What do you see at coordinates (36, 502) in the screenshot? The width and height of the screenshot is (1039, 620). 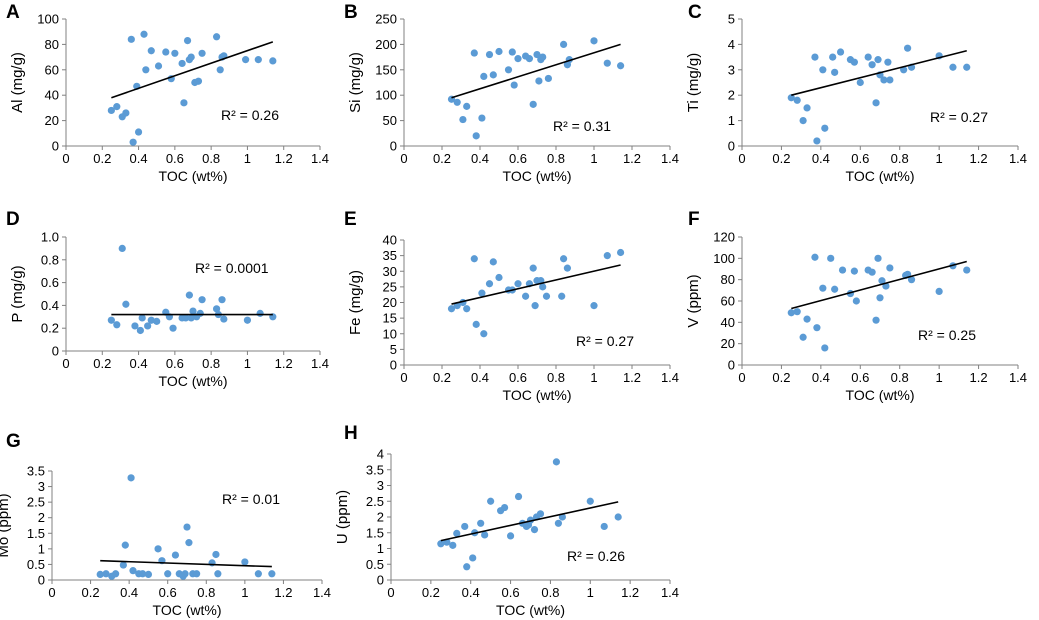 I see `y-tick-label: 2.5` at bounding box center [36, 502].